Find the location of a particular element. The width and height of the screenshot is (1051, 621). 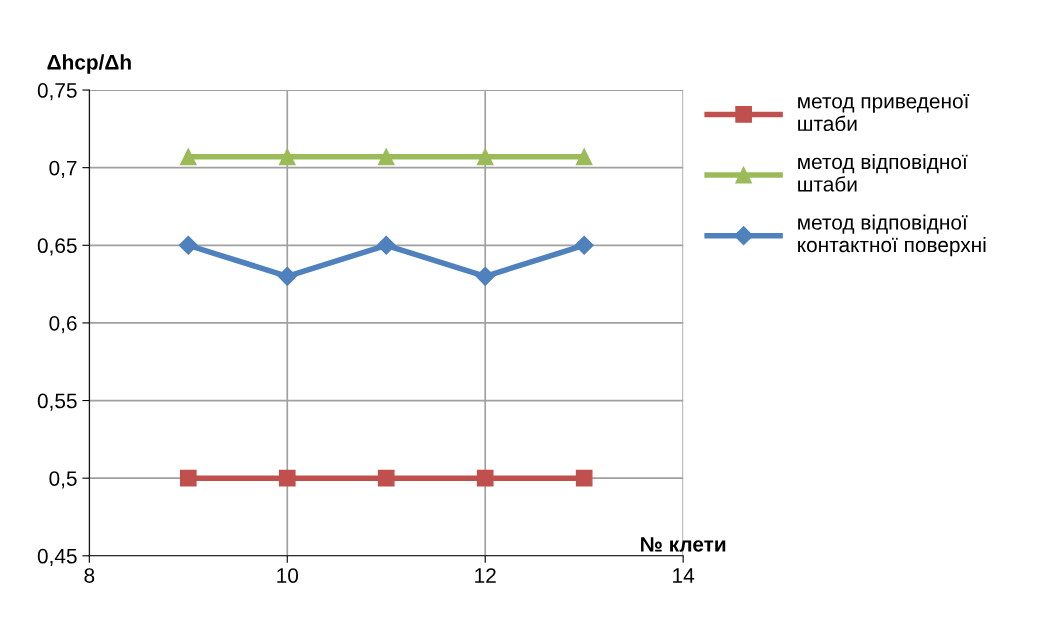

legend-label: метод приведеної штаби is located at coordinates (884, 113).